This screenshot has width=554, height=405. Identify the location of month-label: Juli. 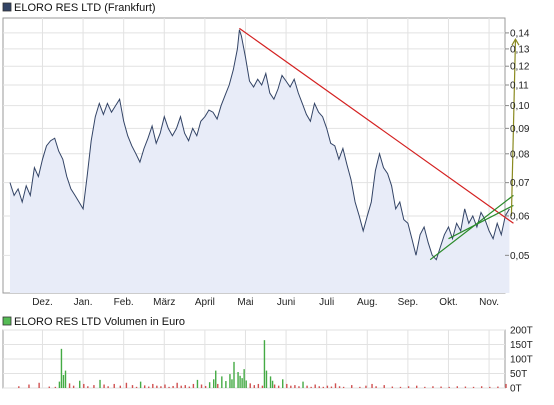
(326, 302).